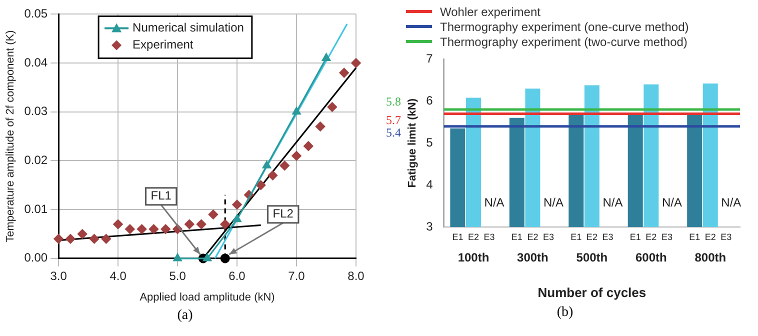 This screenshot has width=758, height=336. I want to click on text: (b), so click(565, 313).